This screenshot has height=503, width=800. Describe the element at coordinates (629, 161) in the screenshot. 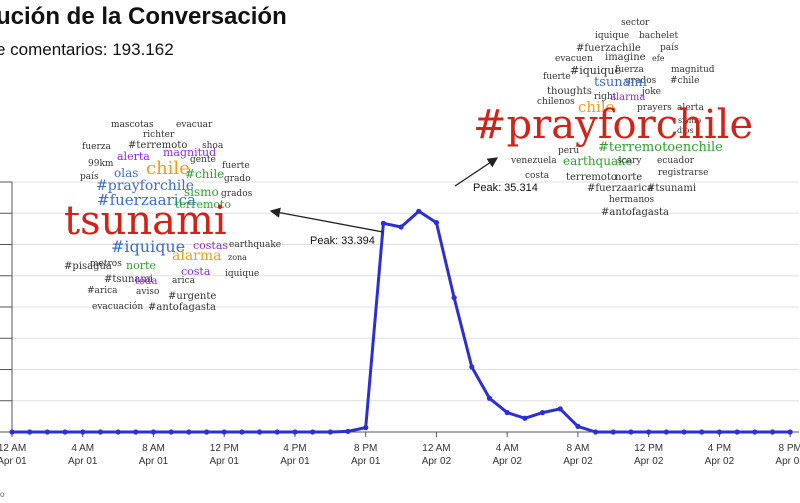

I see `cloud-word: scary` at that location.